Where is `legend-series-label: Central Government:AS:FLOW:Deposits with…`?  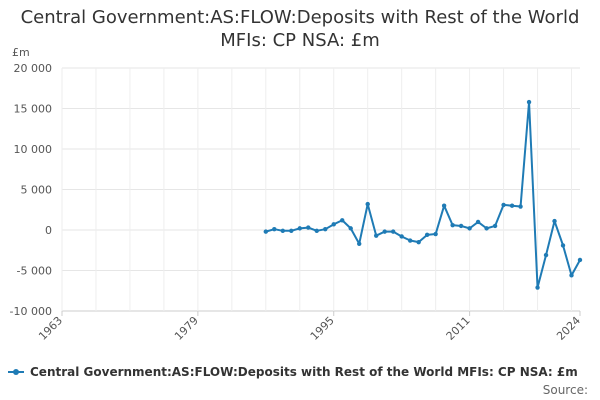 legend-series-label: Central Government:AS:FLOW:Deposits with… is located at coordinates (304, 372).